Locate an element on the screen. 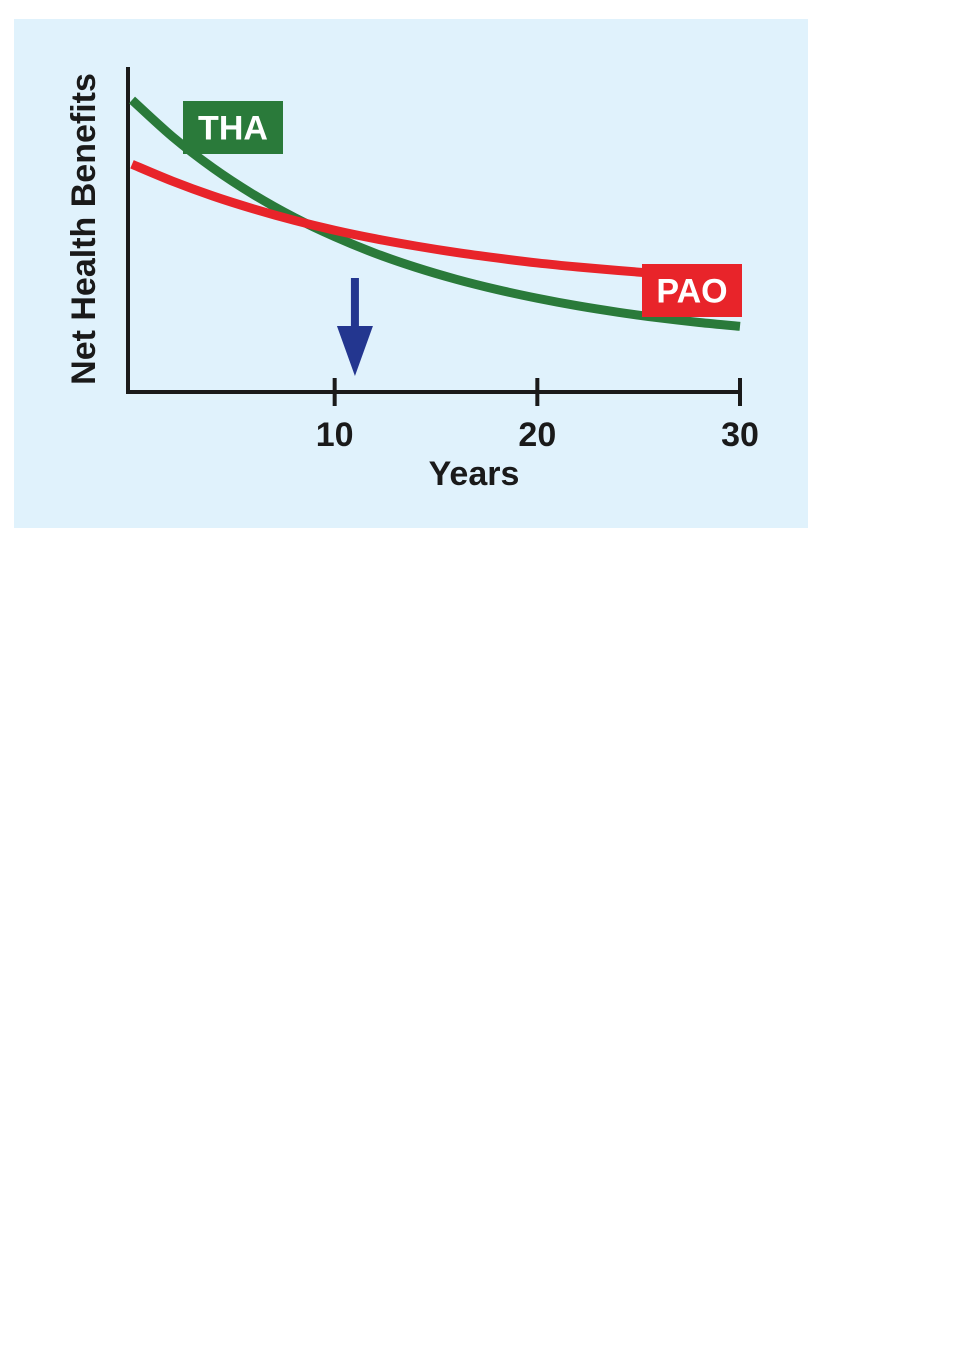 Image resolution: width=953 pixels, height=1350 pixels. series-labels: THA PAO is located at coordinates (462, 209).